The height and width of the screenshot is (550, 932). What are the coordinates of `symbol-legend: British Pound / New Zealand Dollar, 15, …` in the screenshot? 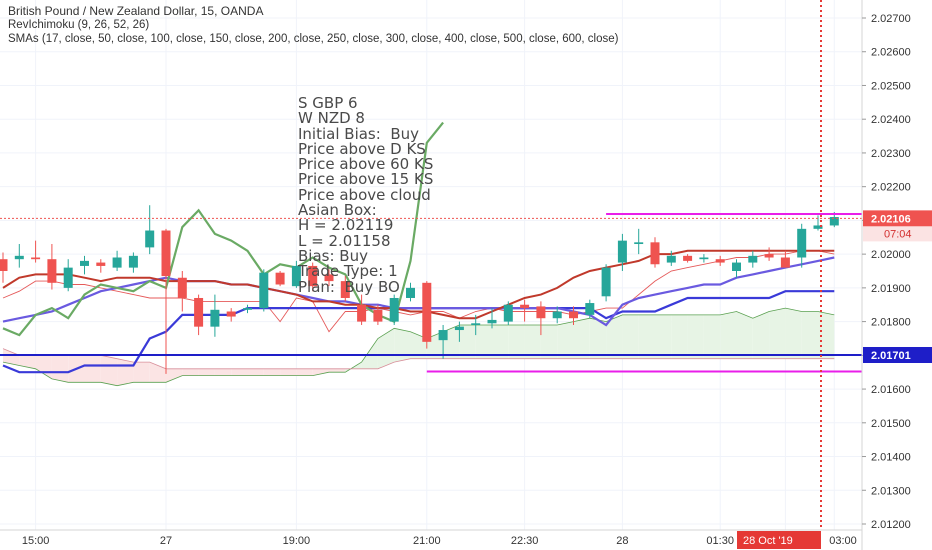 It's located at (136, 11).